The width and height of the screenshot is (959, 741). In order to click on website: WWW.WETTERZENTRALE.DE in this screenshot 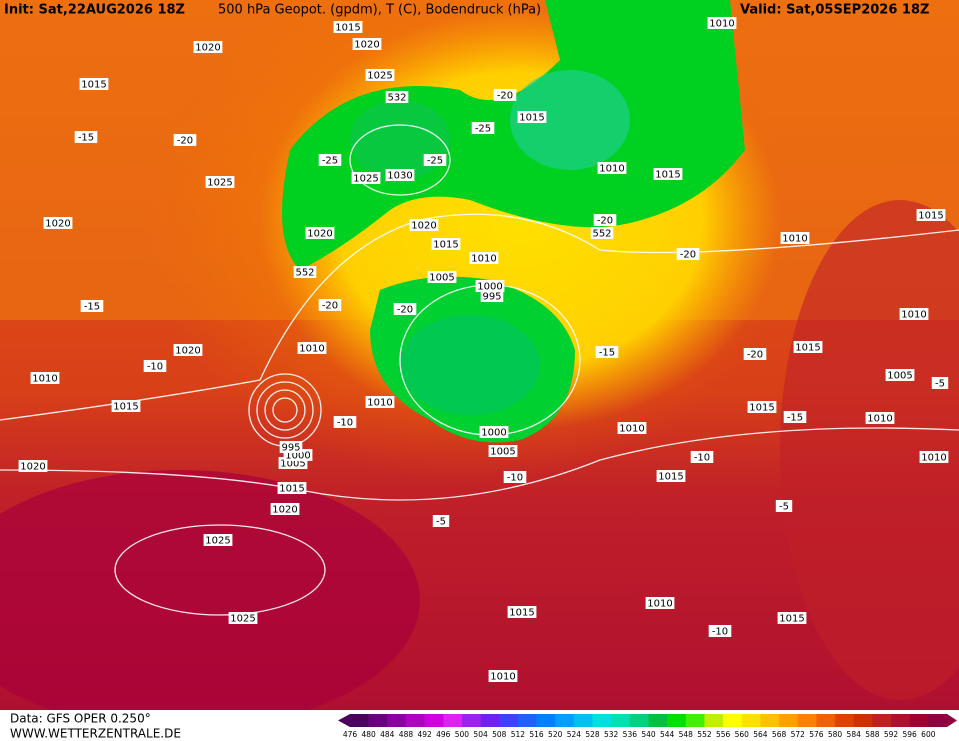, I will do `click(95, 734)`.